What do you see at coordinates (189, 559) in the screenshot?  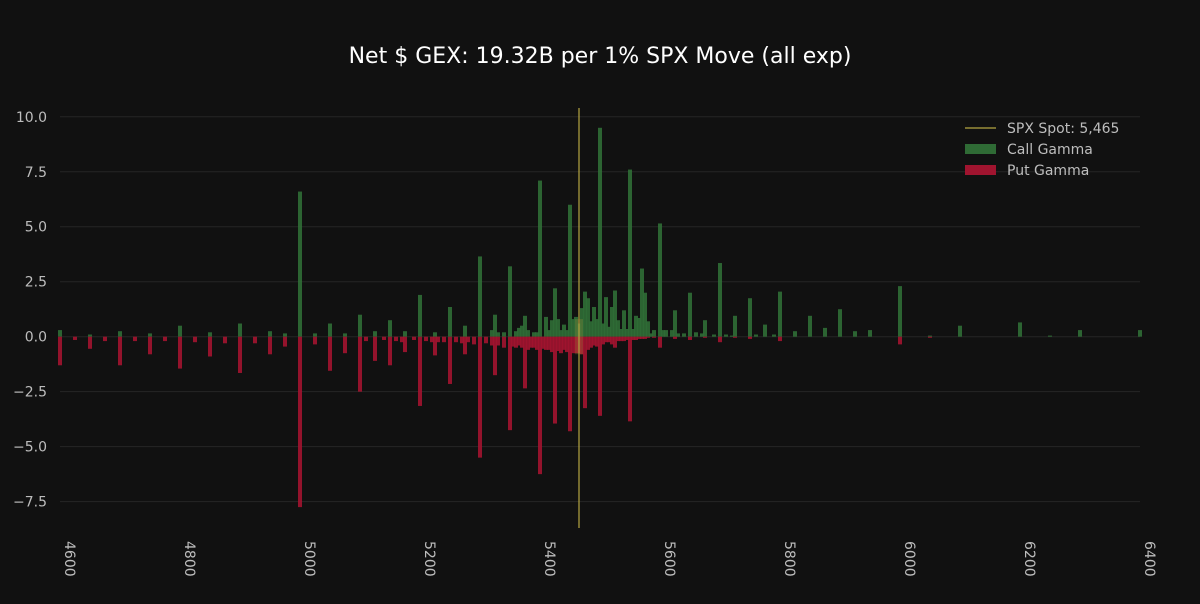 I see `x-tick-label: 4800` at bounding box center [189, 559].